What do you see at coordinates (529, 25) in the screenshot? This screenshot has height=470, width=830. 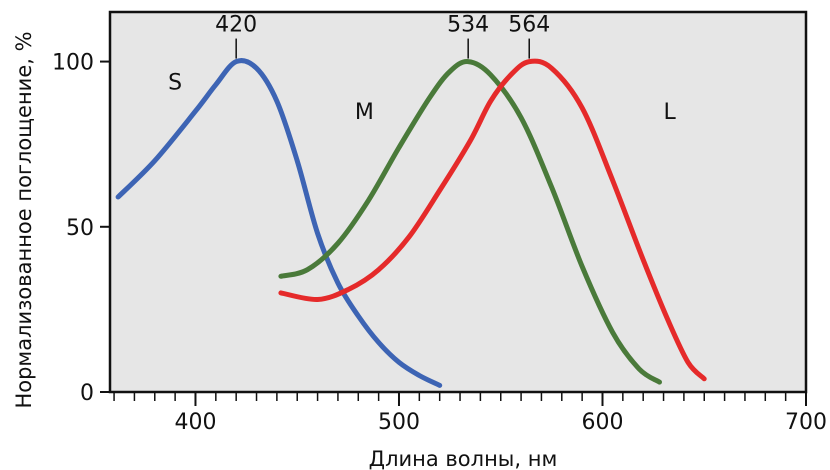 I see `peak-label-564: 564` at bounding box center [529, 25].